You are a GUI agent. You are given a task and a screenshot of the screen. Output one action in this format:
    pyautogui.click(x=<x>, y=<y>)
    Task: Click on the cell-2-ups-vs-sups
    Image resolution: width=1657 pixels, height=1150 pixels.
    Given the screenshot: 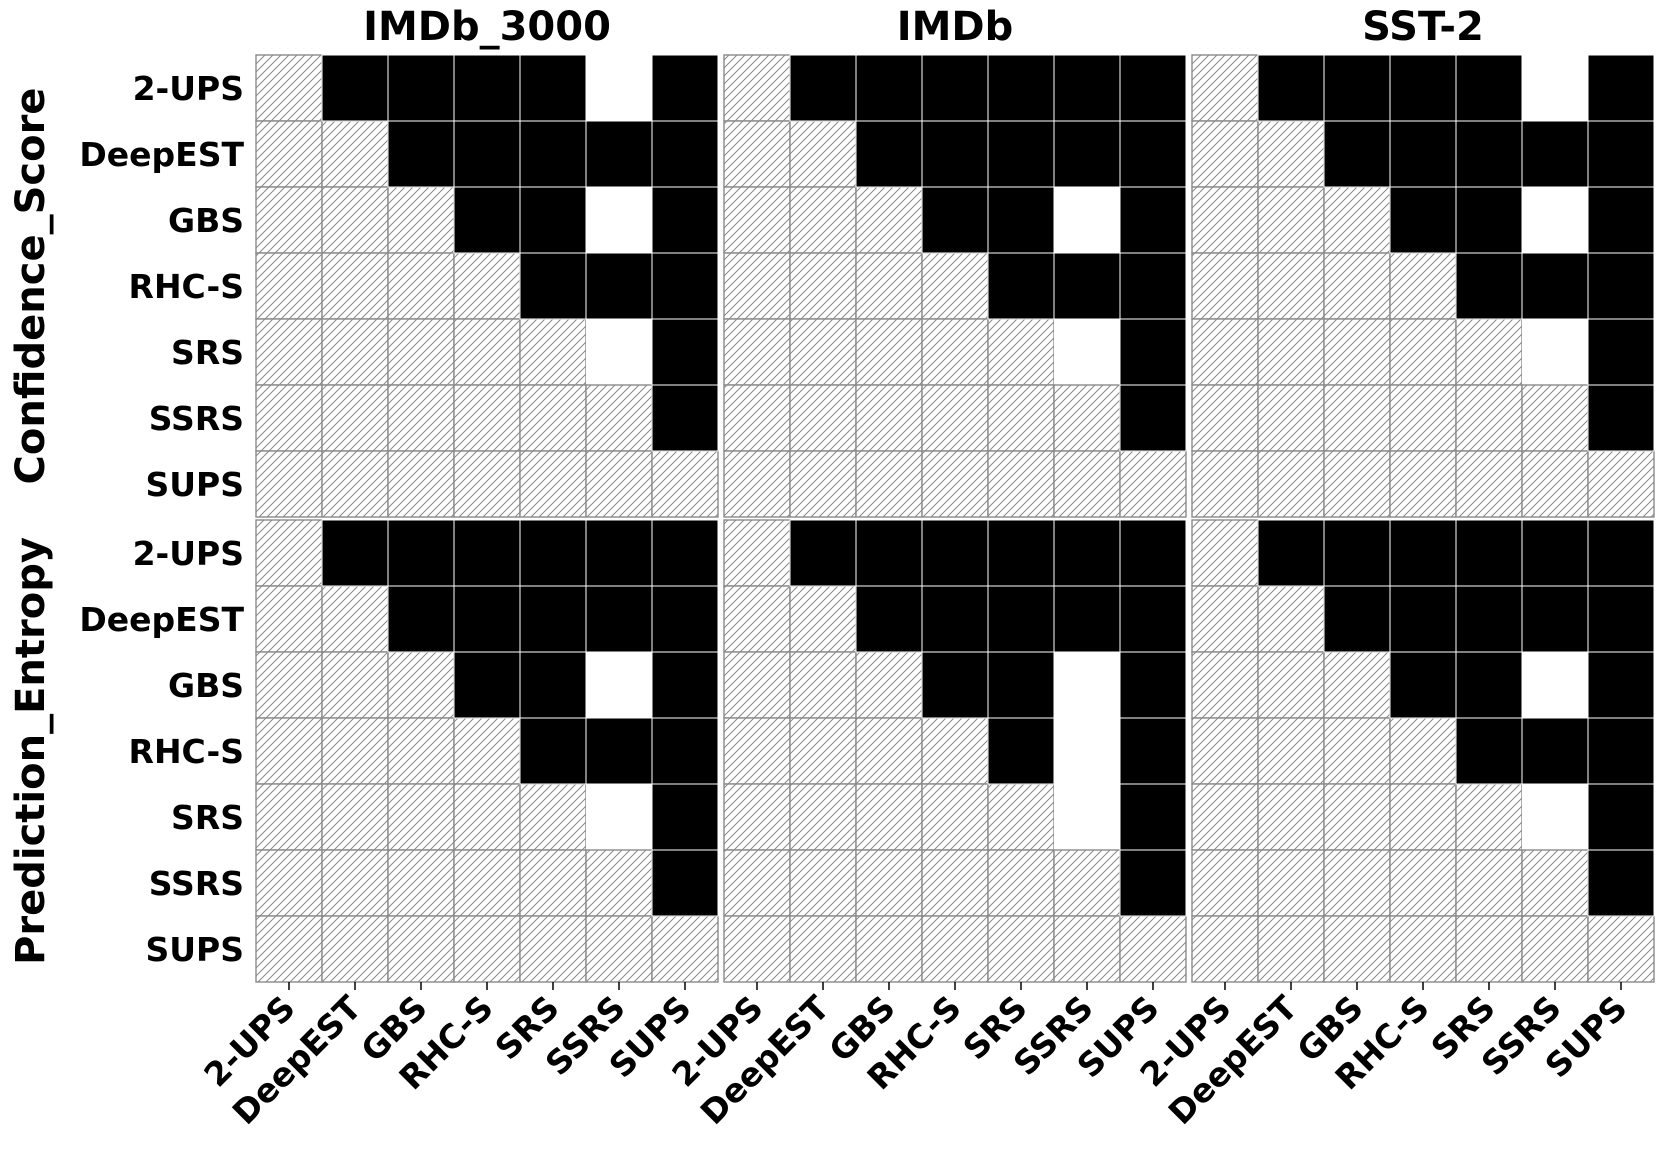 What is the action you would take?
    pyautogui.click(x=1153, y=553)
    